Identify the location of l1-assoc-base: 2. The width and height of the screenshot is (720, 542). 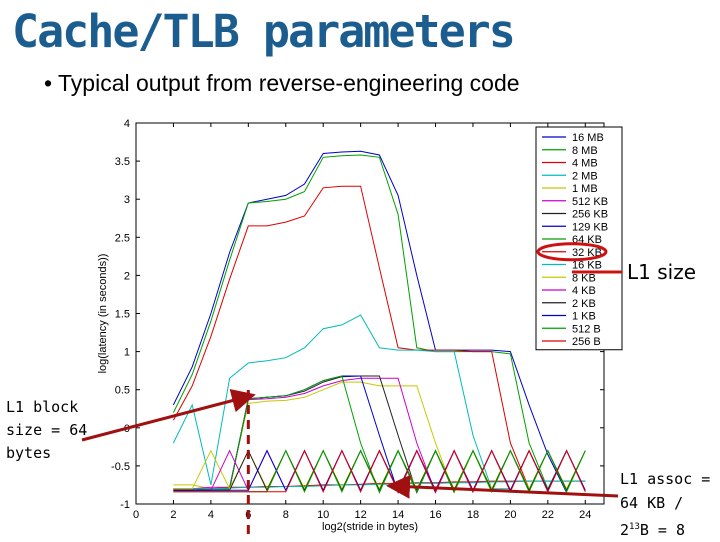
(625, 530).